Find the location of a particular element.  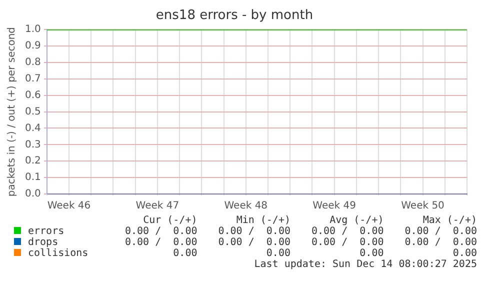

x-tick-label: Week 46 is located at coordinates (69, 206).